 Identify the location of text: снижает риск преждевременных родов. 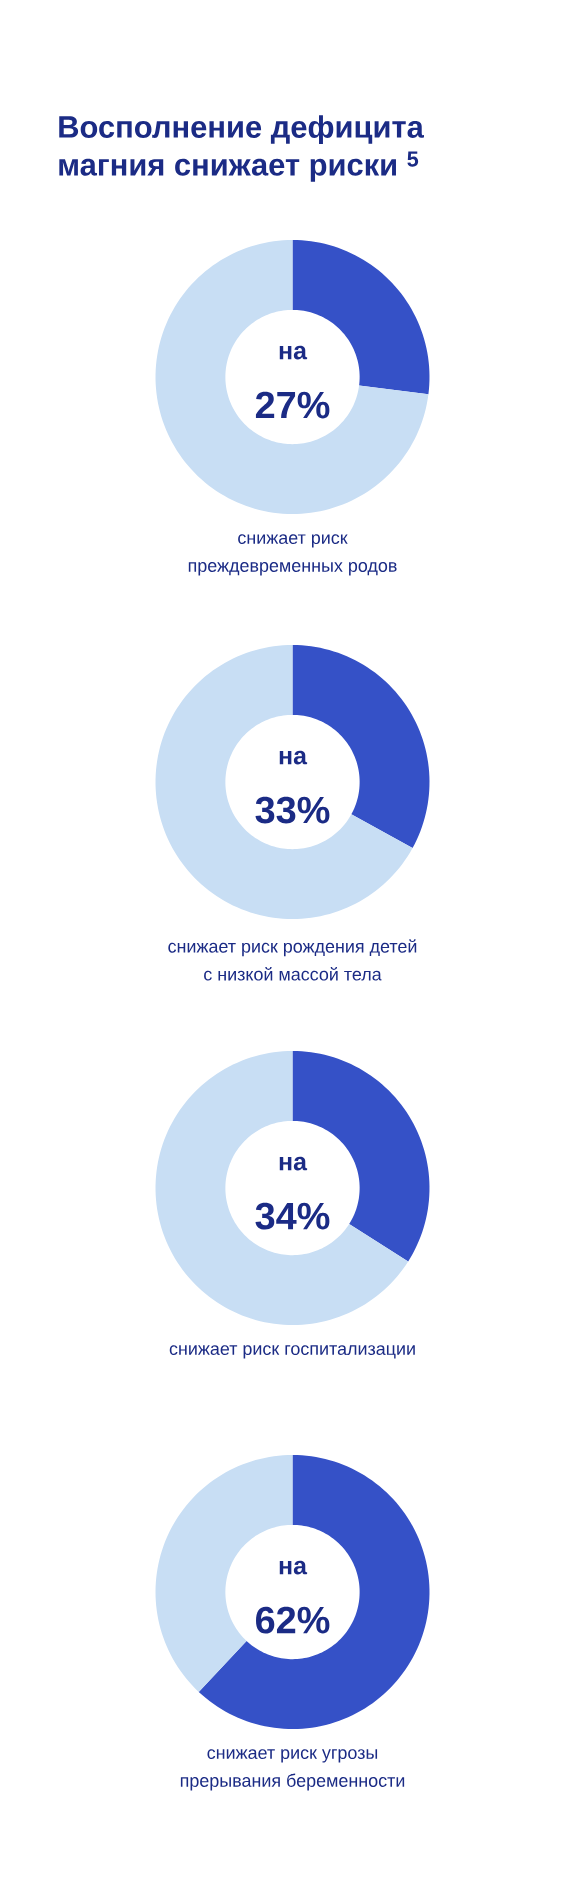
(292, 555).